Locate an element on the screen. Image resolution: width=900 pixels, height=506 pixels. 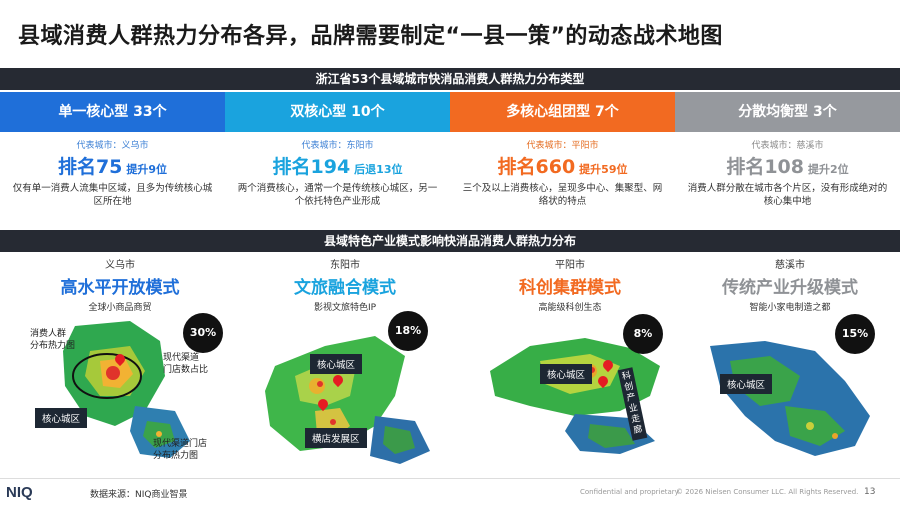
rep-city: 代表城市：平阳市 is located at coordinates (562, 146).